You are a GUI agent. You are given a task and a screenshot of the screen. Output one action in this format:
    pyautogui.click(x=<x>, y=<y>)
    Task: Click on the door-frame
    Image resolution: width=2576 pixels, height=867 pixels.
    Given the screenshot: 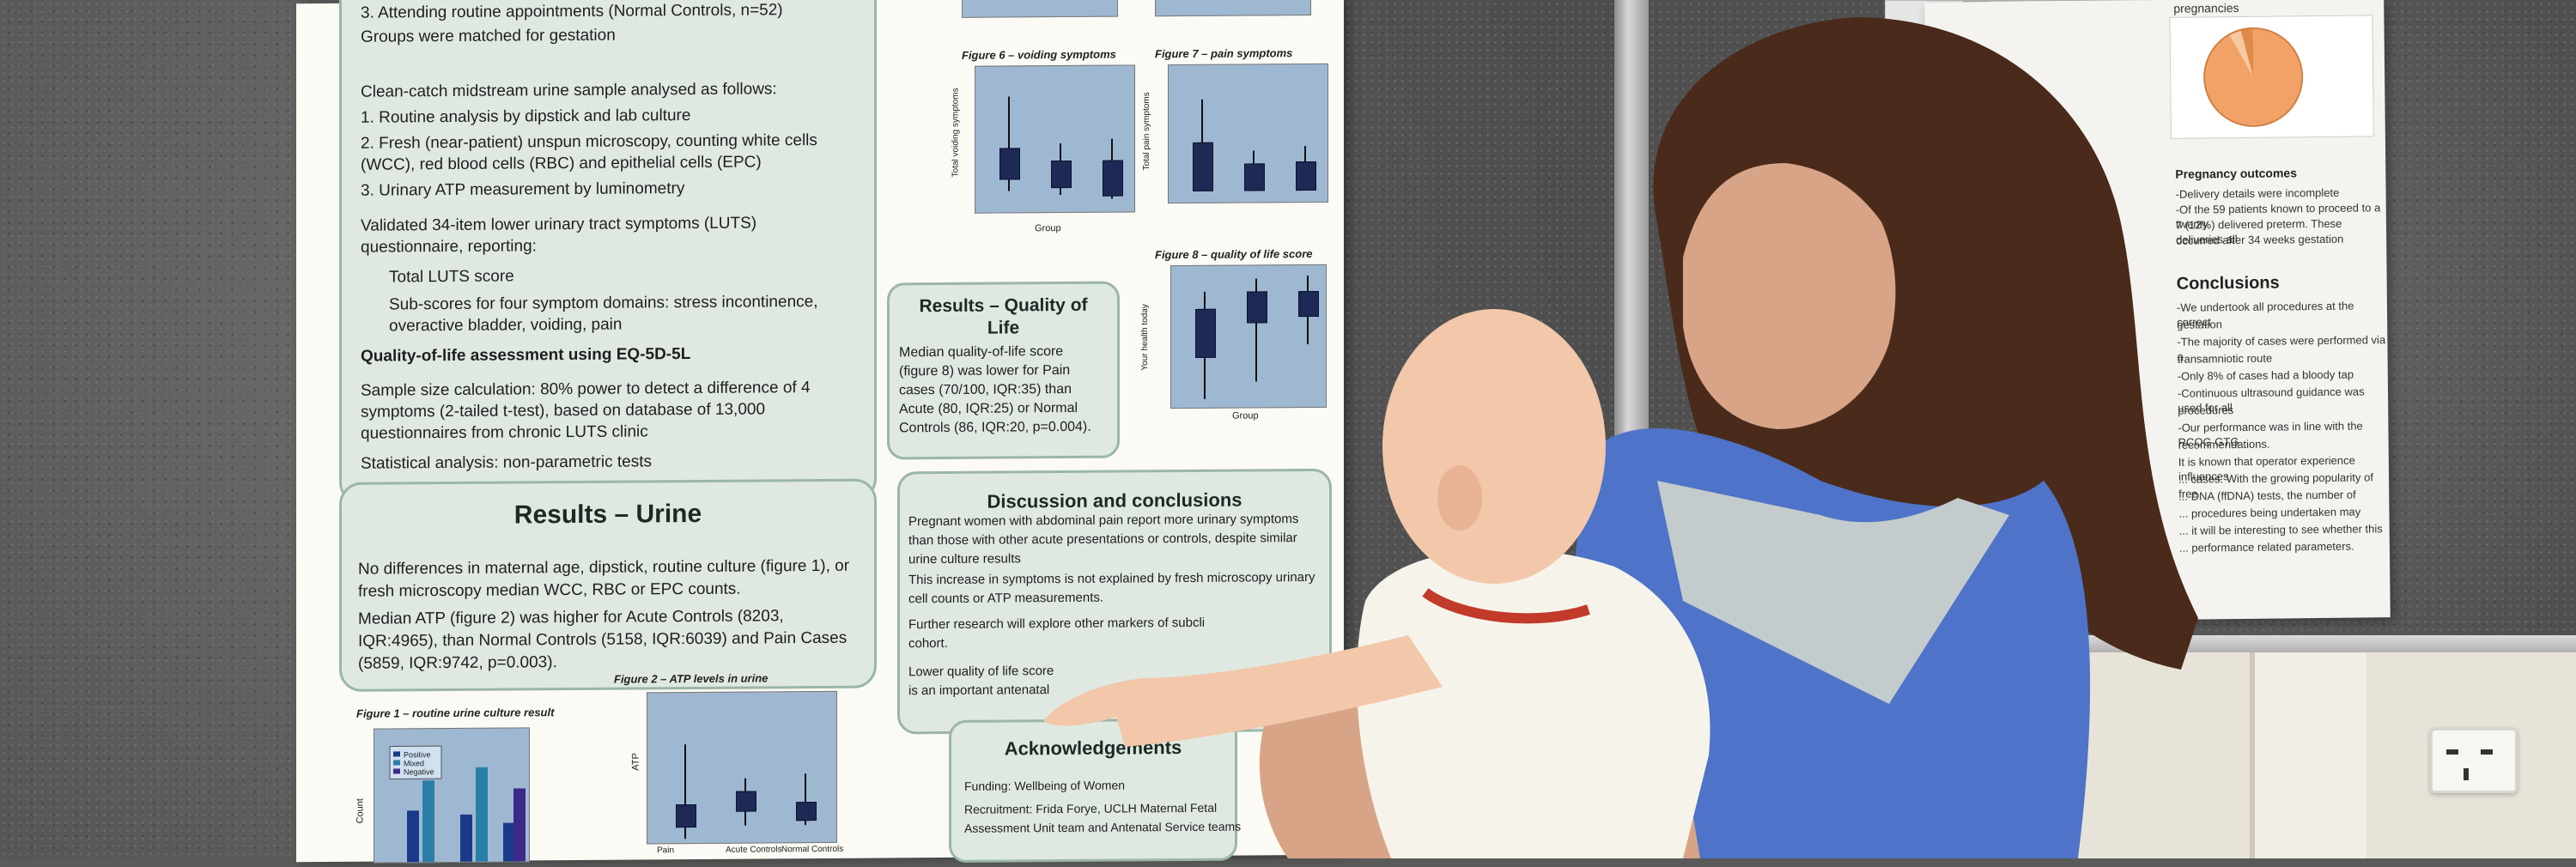 What is the action you would take?
    pyautogui.click(x=2308, y=755)
    